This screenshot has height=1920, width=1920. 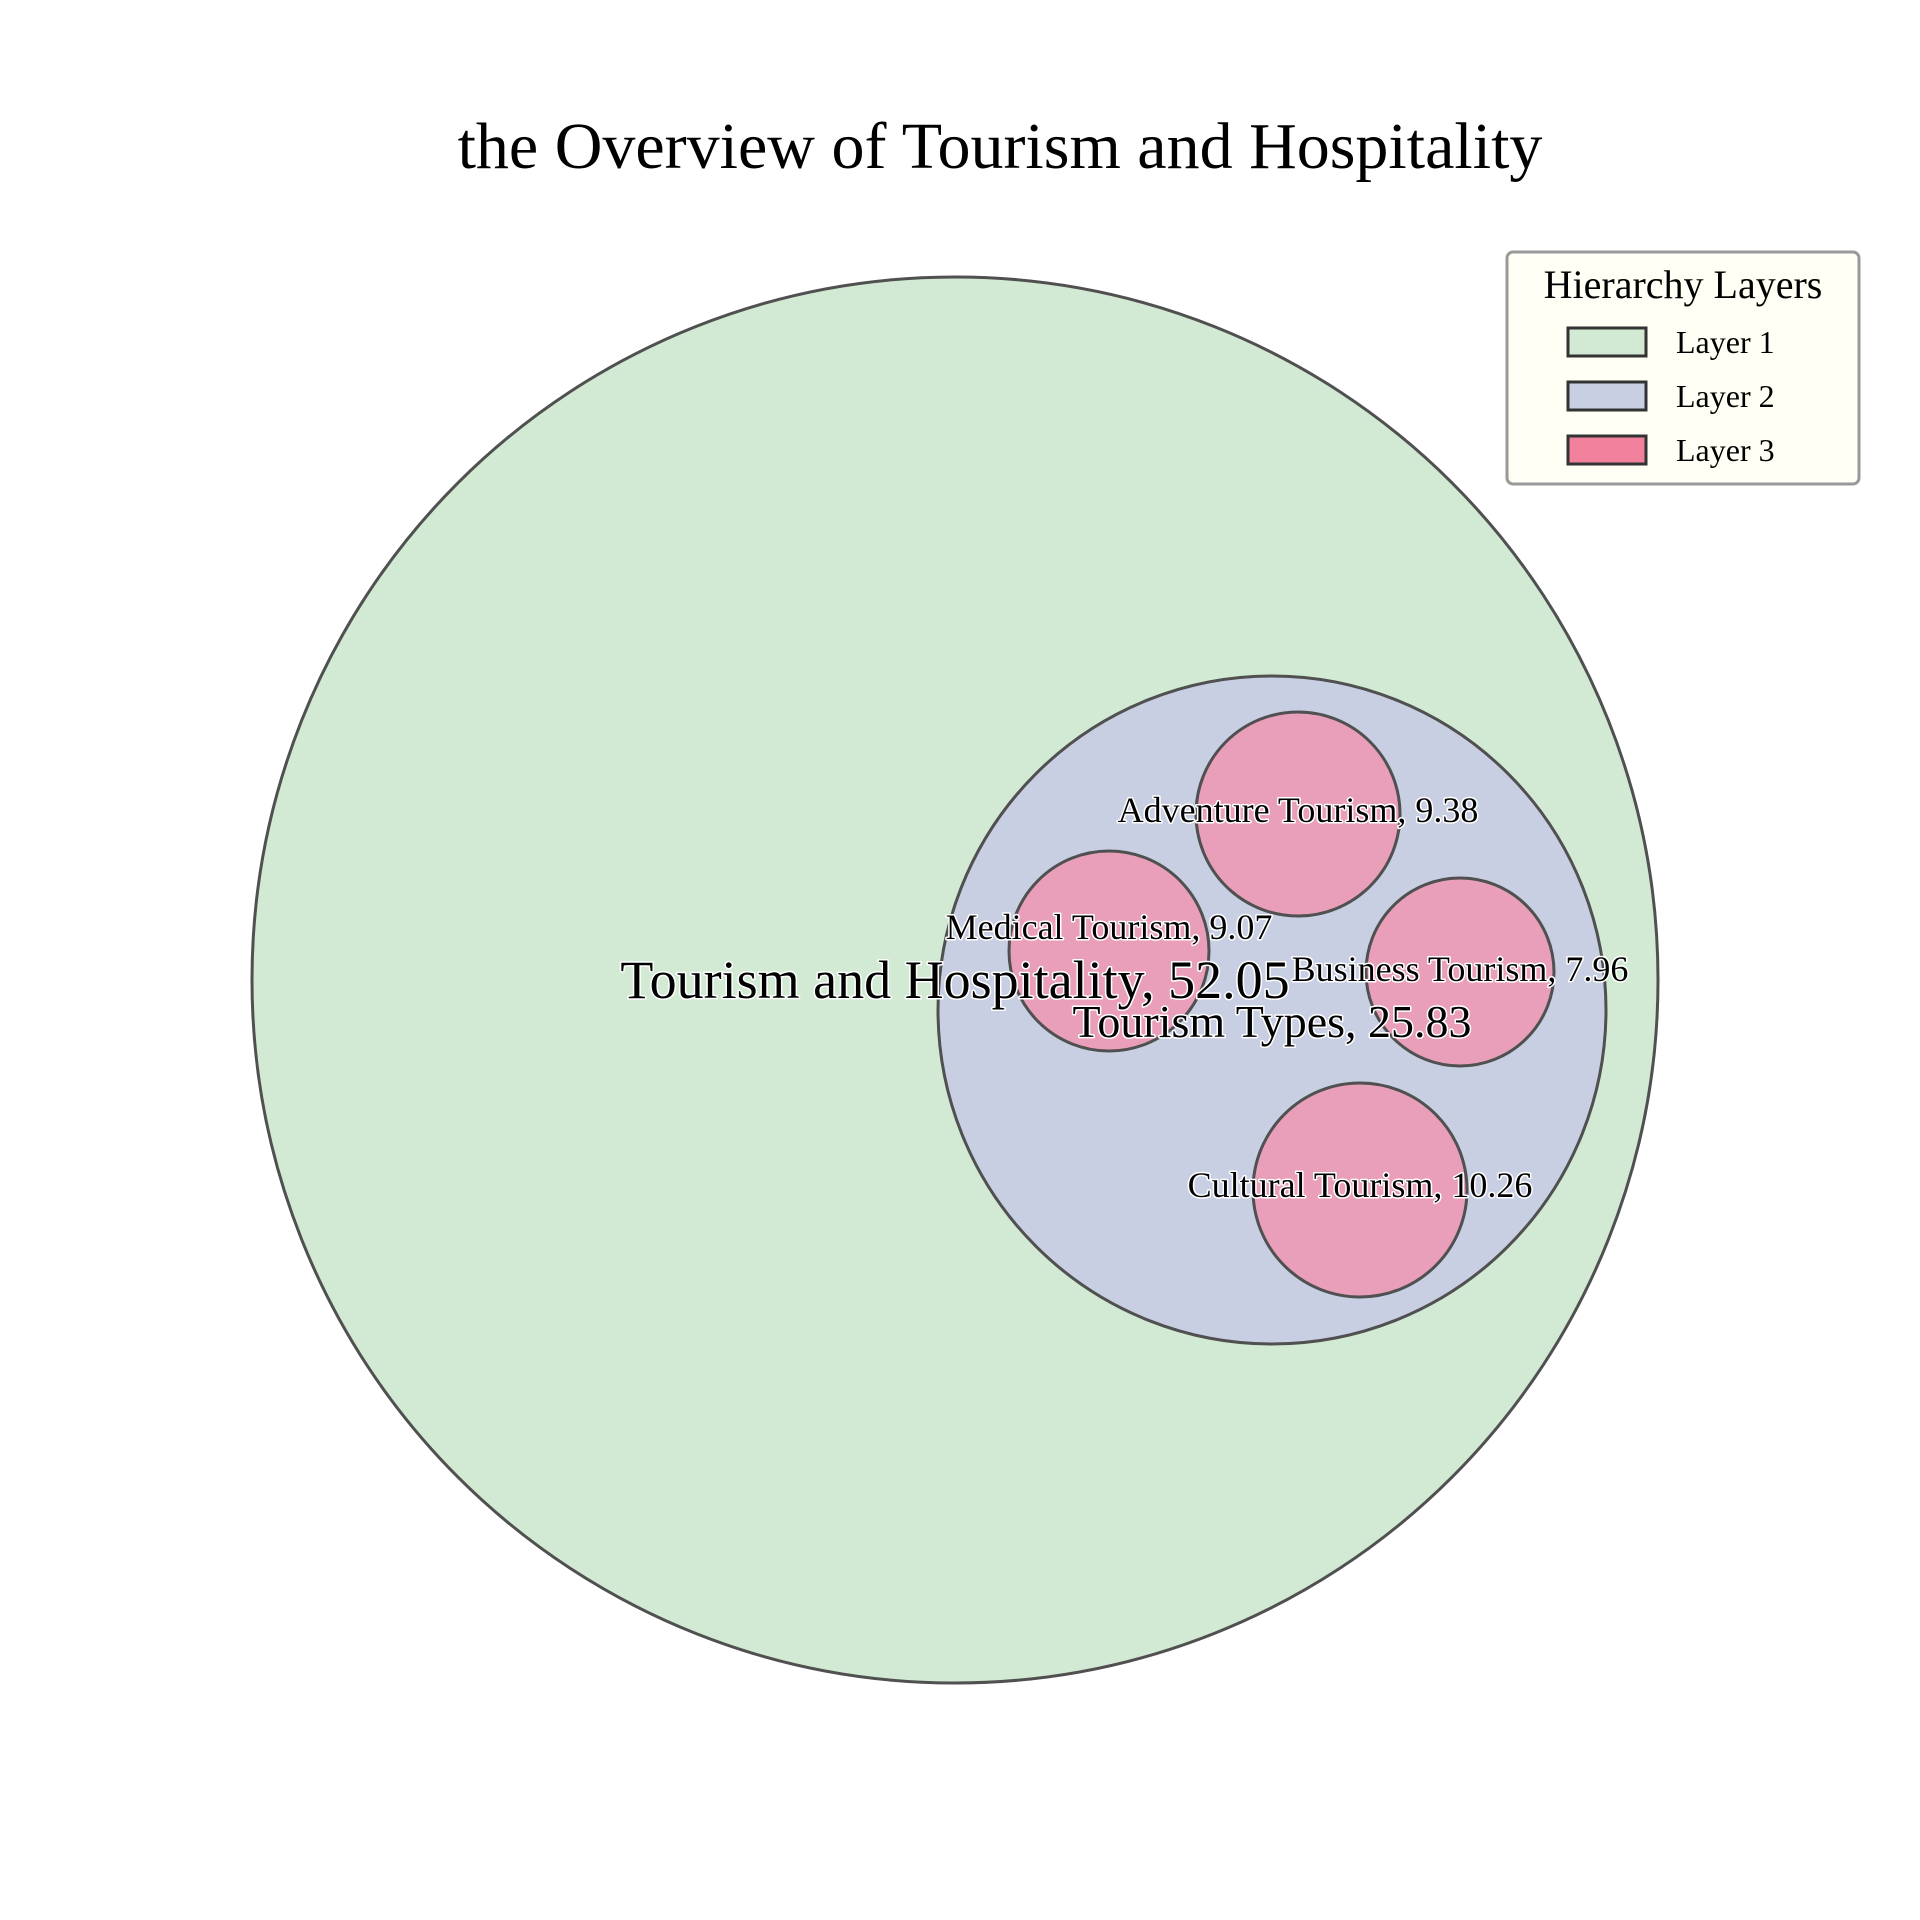 What do you see at coordinates (1360, 1185) in the screenshot?
I see `bubble-label-cultural: Cultural Tourism, 10.26` at bounding box center [1360, 1185].